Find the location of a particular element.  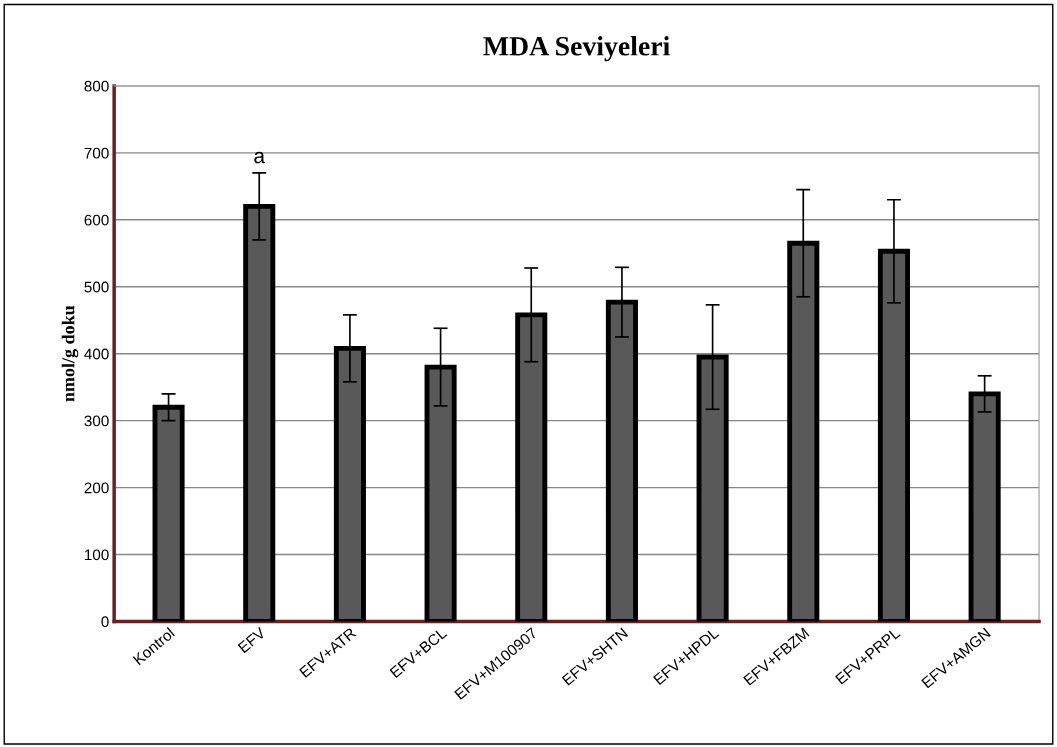

y-tick-label: 0 is located at coordinates (105, 622).